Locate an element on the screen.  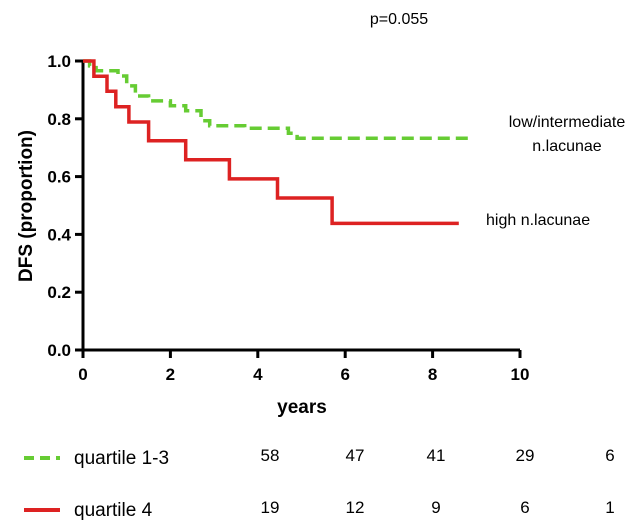
x-tick-label: 4 is located at coordinates (258, 374).